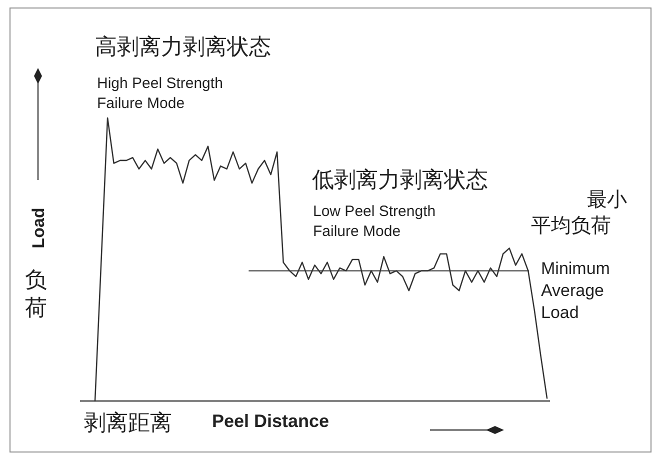  What do you see at coordinates (579, 213) in the screenshot?
I see `annotation: 最小平均负荷` at bounding box center [579, 213].